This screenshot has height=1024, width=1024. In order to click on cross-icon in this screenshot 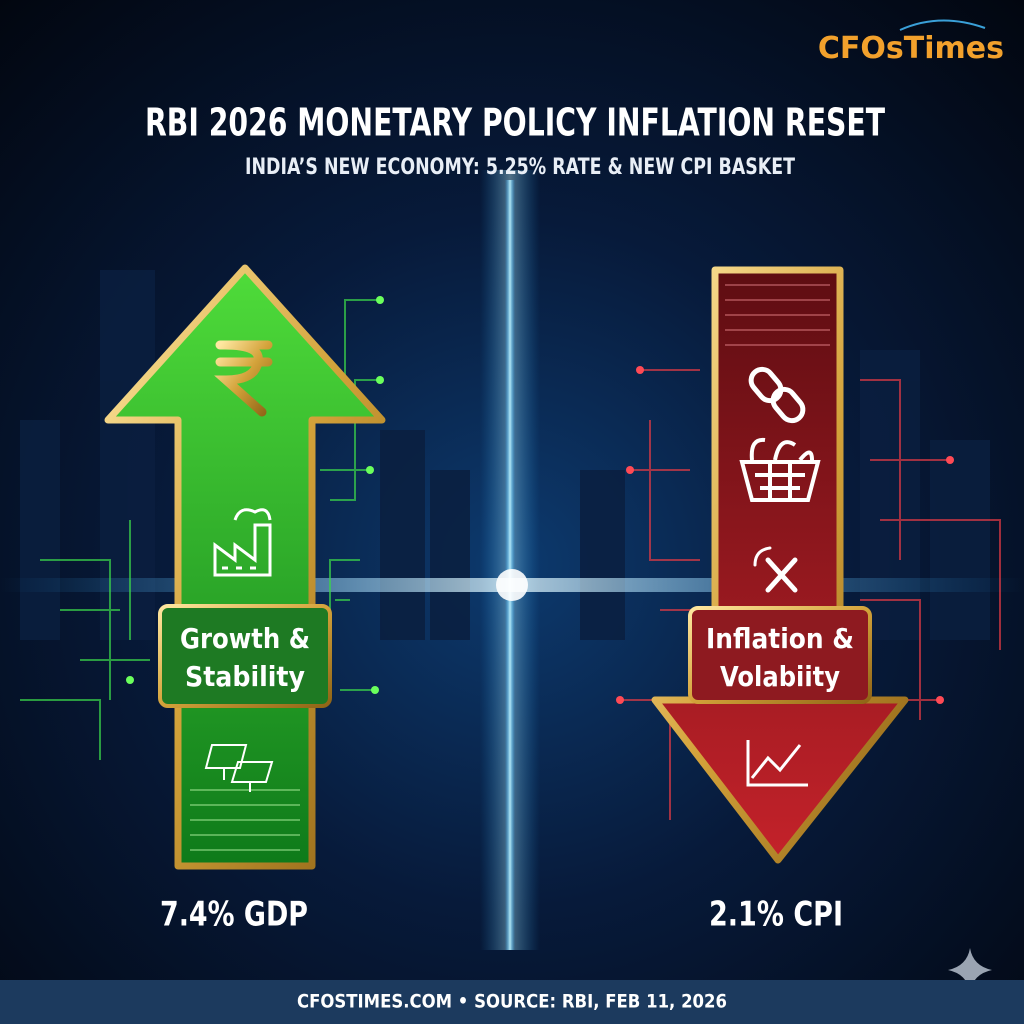, I will do `click(775, 569)`.